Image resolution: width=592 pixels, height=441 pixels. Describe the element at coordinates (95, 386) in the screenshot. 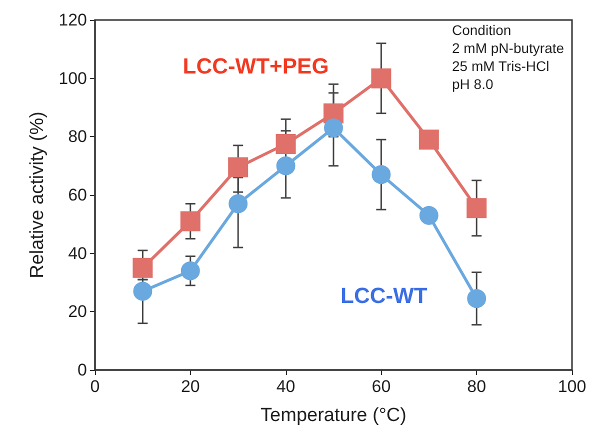

I see `x-tick-label: 0` at that location.